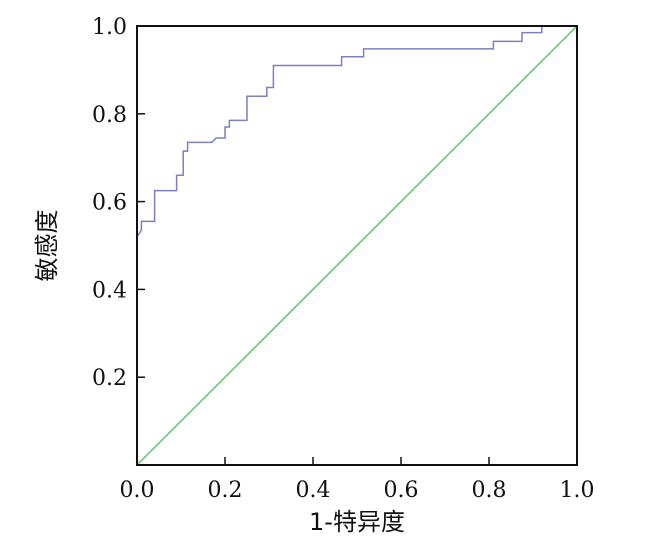  I want to click on x-axis-title: 1-特异度, so click(357, 522).